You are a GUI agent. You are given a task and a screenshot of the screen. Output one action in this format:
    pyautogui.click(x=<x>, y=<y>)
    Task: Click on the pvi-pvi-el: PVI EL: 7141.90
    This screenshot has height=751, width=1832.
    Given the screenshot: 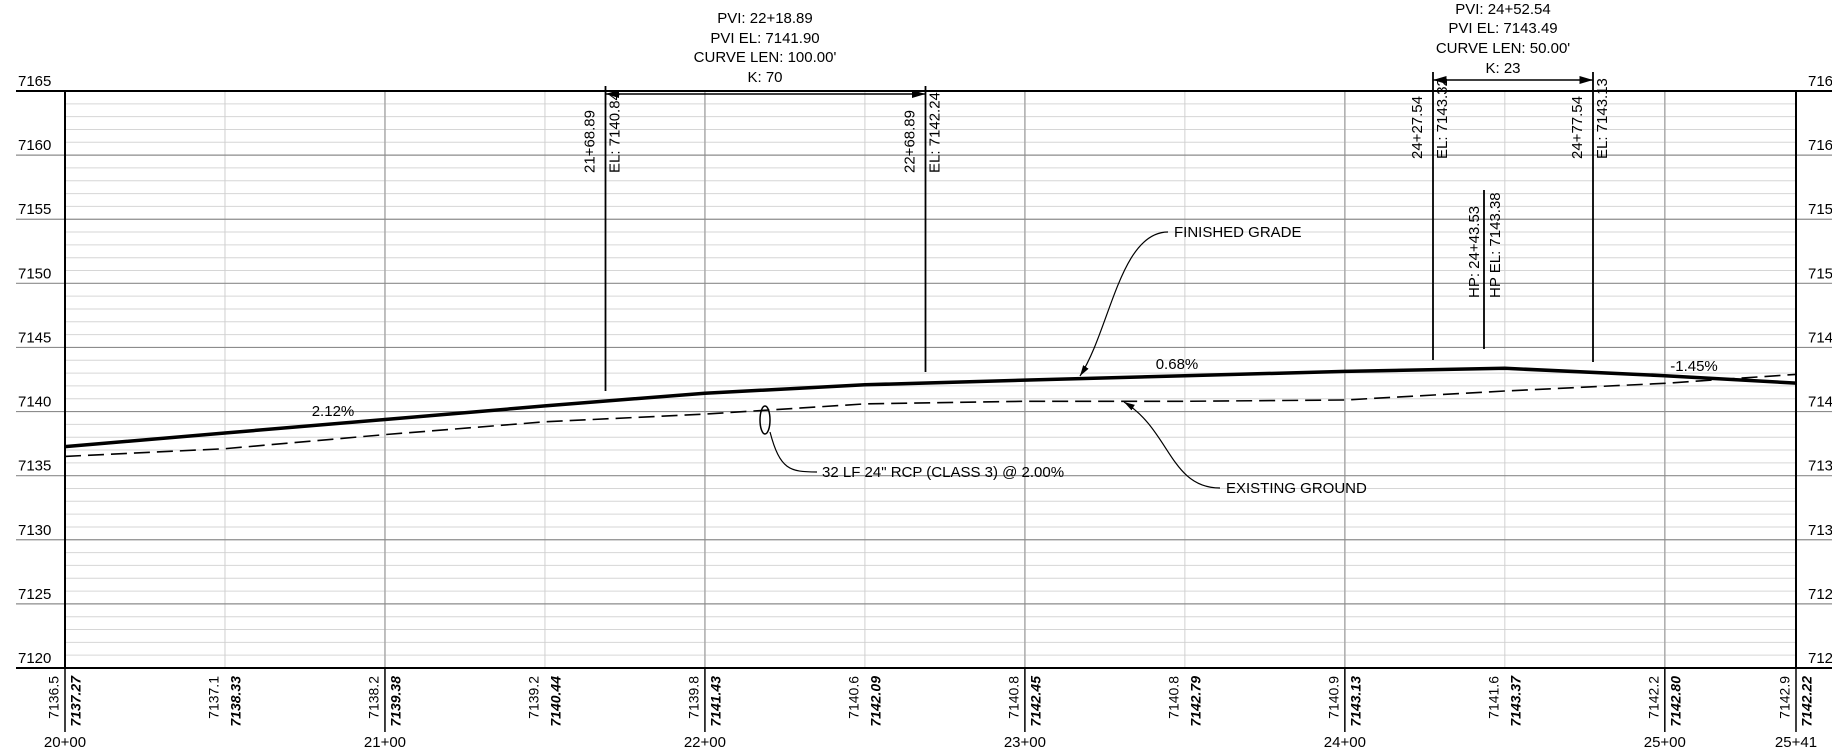 What is the action you would take?
    pyautogui.click(x=764, y=38)
    